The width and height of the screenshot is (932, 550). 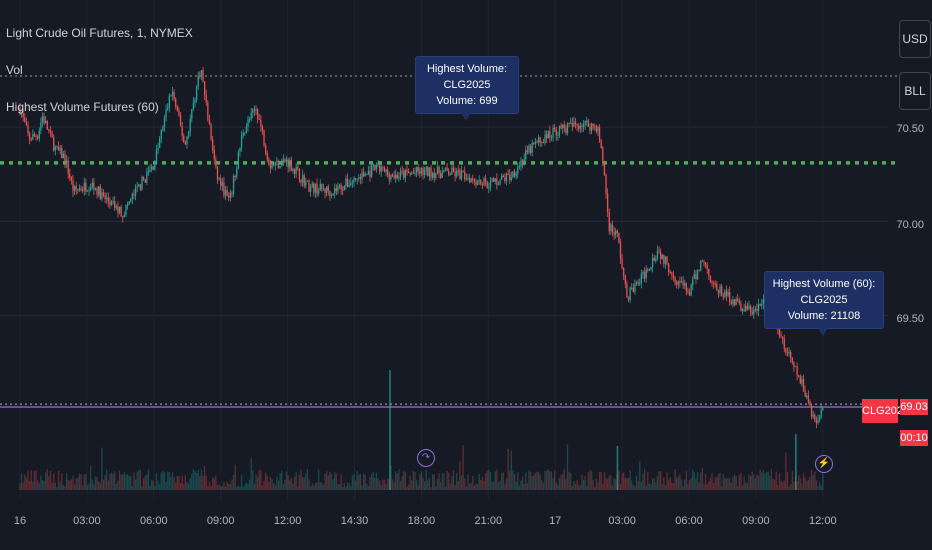 What do you see at coordinates (14, 70) in the screenshot?
I see `volume-indicator-label: Vol` at bounding box center [14, 70].